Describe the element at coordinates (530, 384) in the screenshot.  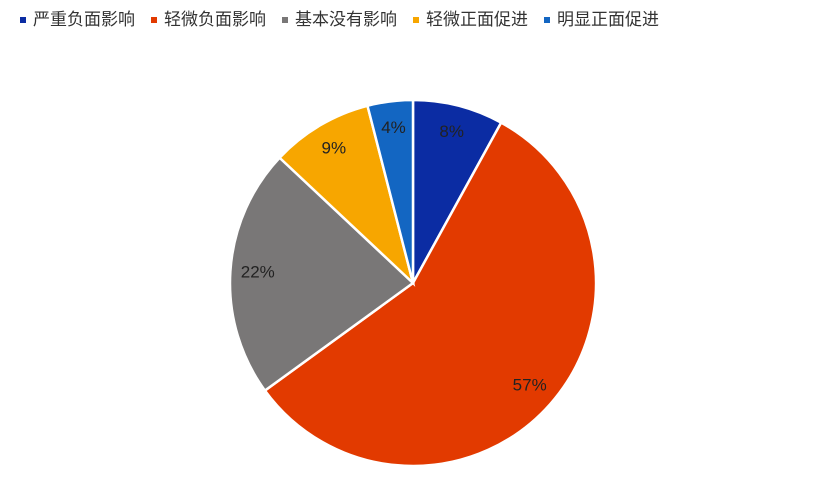
I see `slice-label: 57%` at that location.